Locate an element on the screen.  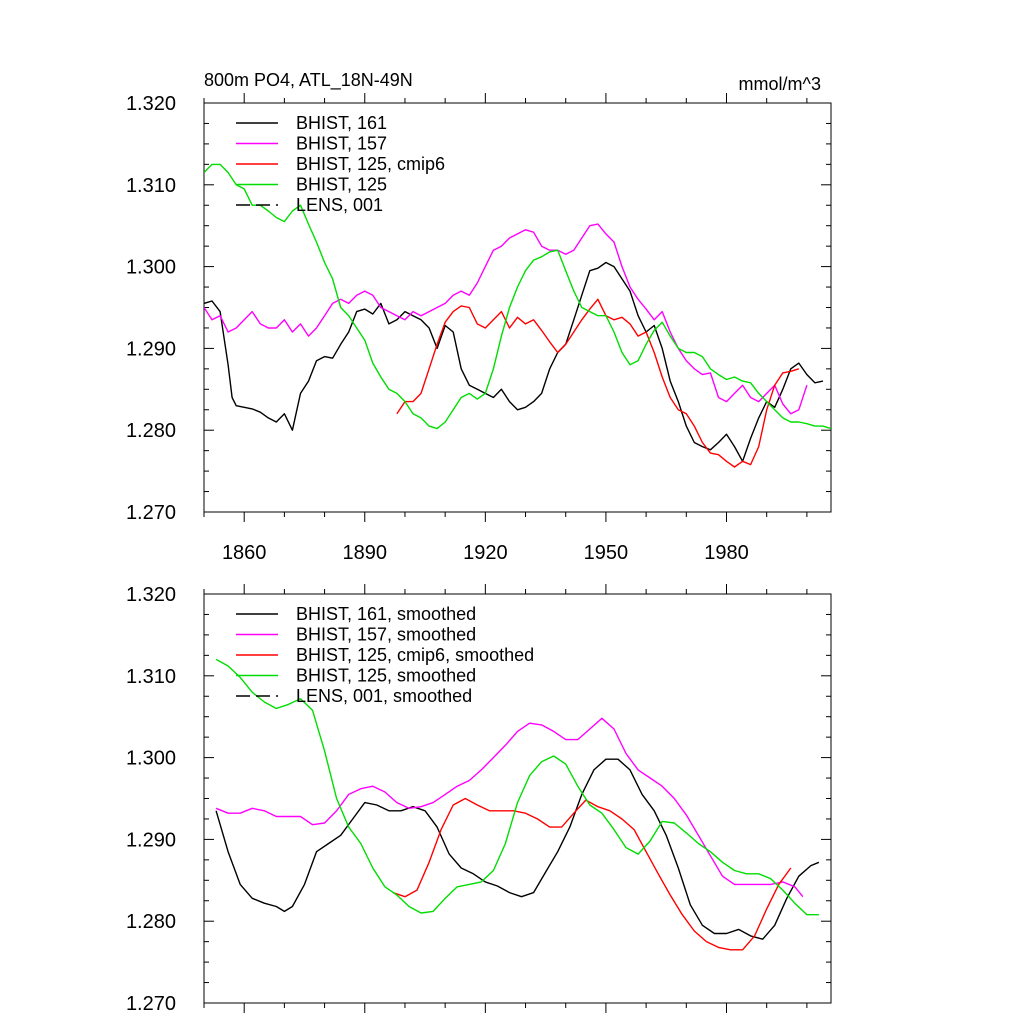
legend-label: LENS, 001, smoothed is located at coordinates (384, 696).